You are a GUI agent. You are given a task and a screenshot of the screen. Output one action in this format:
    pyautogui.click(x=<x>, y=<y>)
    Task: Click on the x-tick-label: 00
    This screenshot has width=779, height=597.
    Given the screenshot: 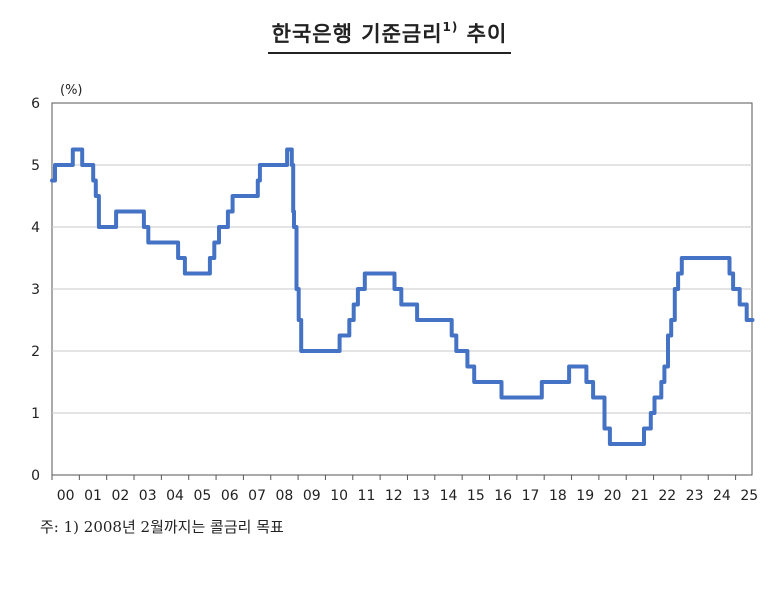 What is the action you would take?
    pyautogui.click(x=66, y=496)
    